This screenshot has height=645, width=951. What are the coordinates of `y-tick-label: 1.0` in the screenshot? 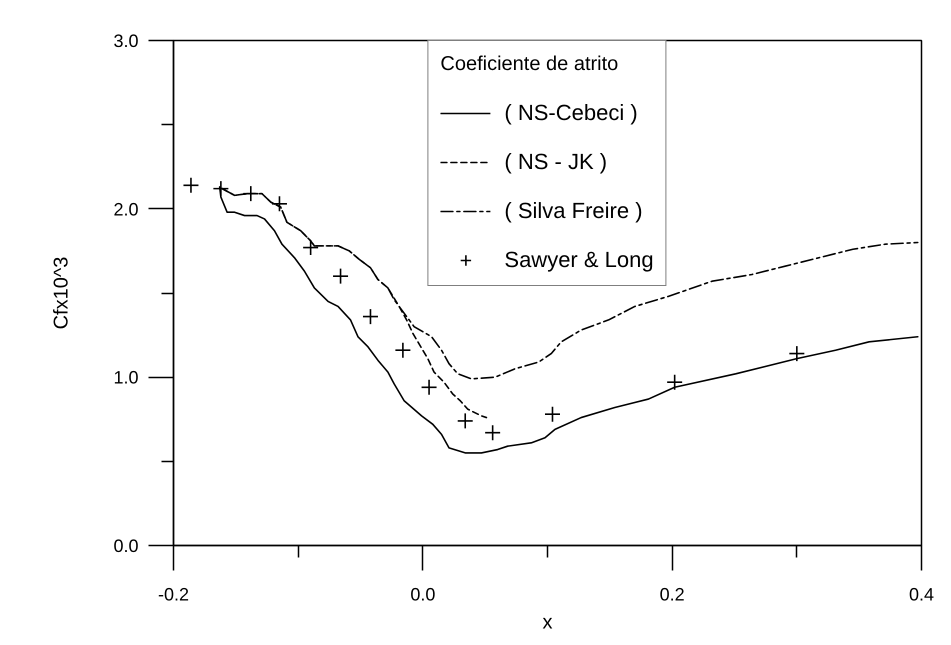 It's located at (126, 378).